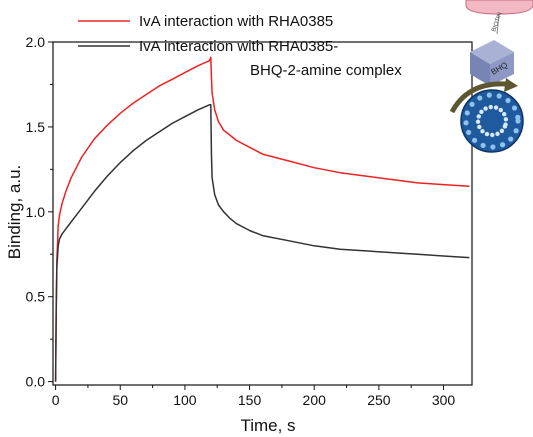 The image size is (533, 437). Describe the element at coordinates (499, 7) in the screenshot. I see `sensor-tip-icon` at that location.